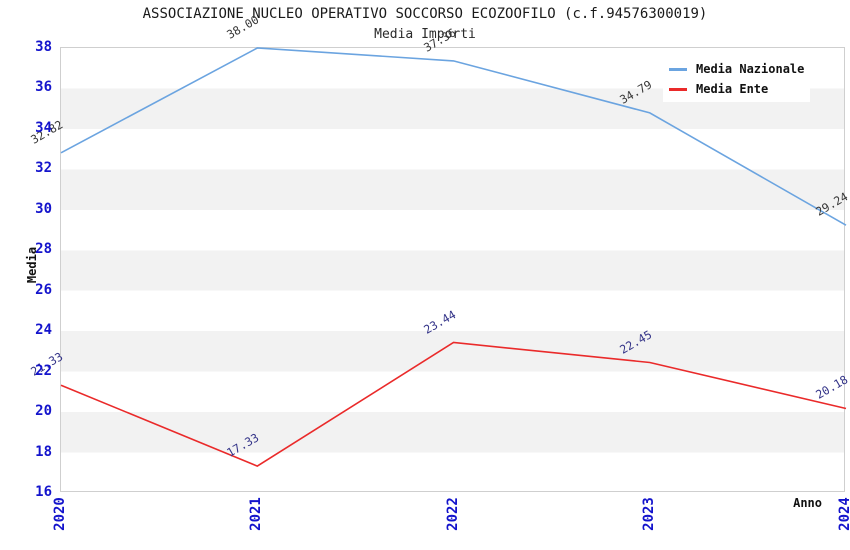  Describe the element at coordinates (43, 127) in the screenshot. I see `y-tick-label: 34` at that location.